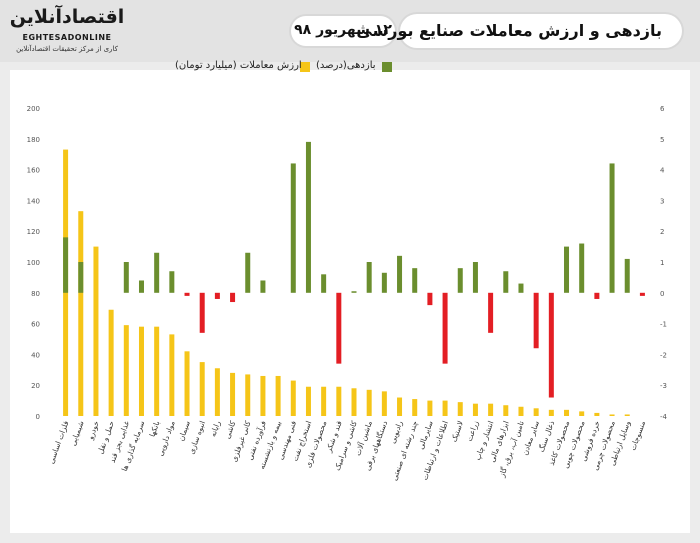 This screenshot has width=700, height=543. Describe the element at coordinates (662, 201) in the screenshot. I see `right-tick-label: 3` at that location.